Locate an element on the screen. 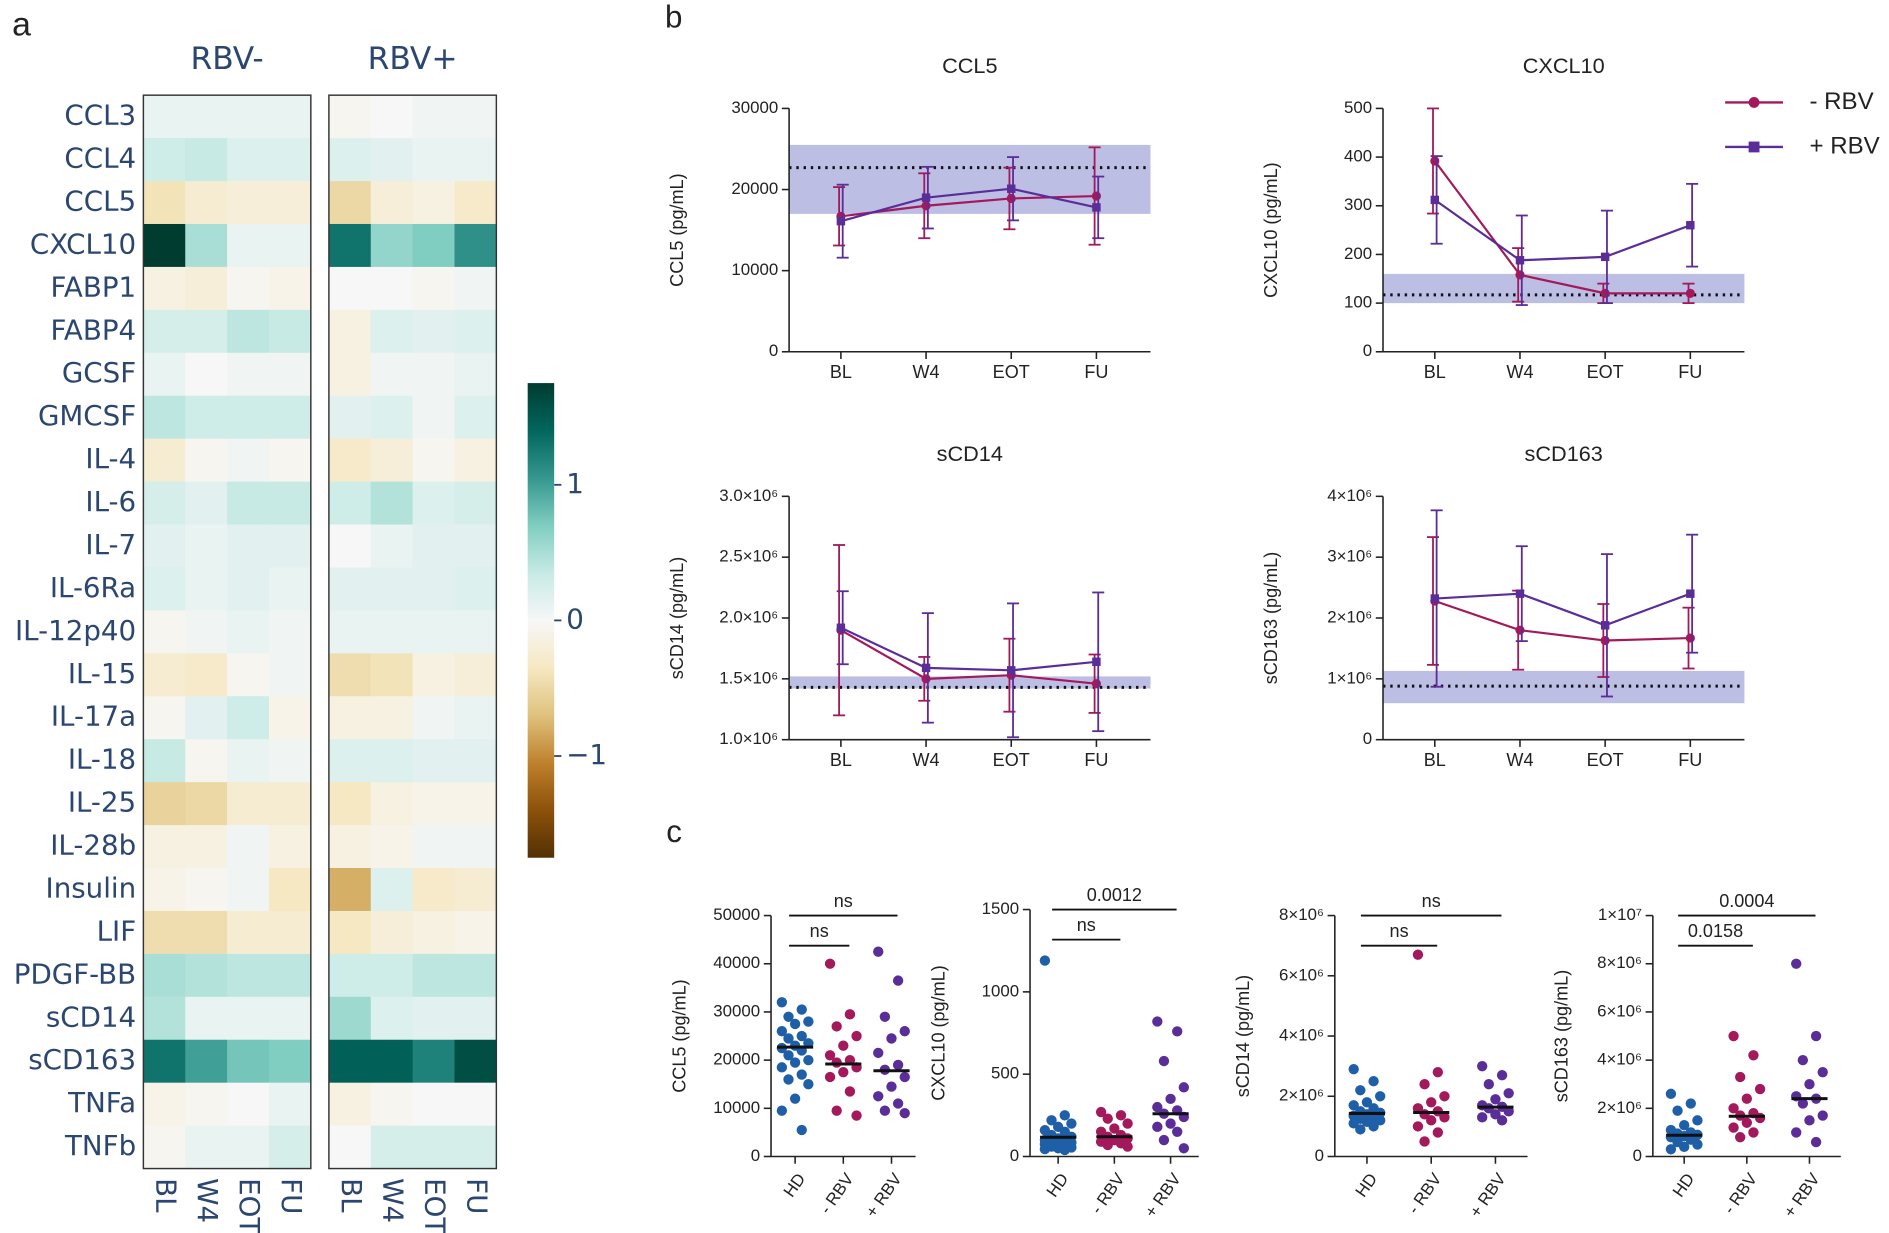  row-label: GMCSF is located at coordinates (87, 415).